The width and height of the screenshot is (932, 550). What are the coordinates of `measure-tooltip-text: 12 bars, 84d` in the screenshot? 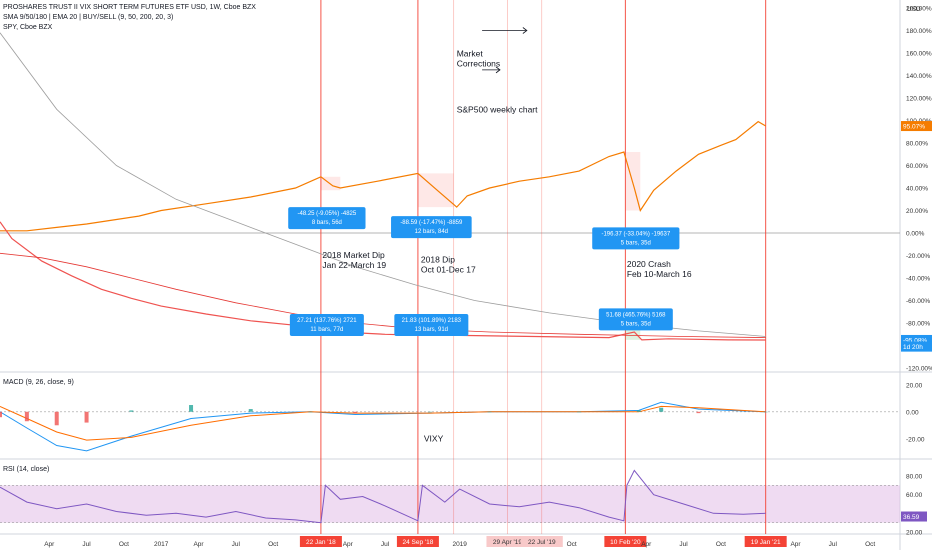 It's located at (431, 232).